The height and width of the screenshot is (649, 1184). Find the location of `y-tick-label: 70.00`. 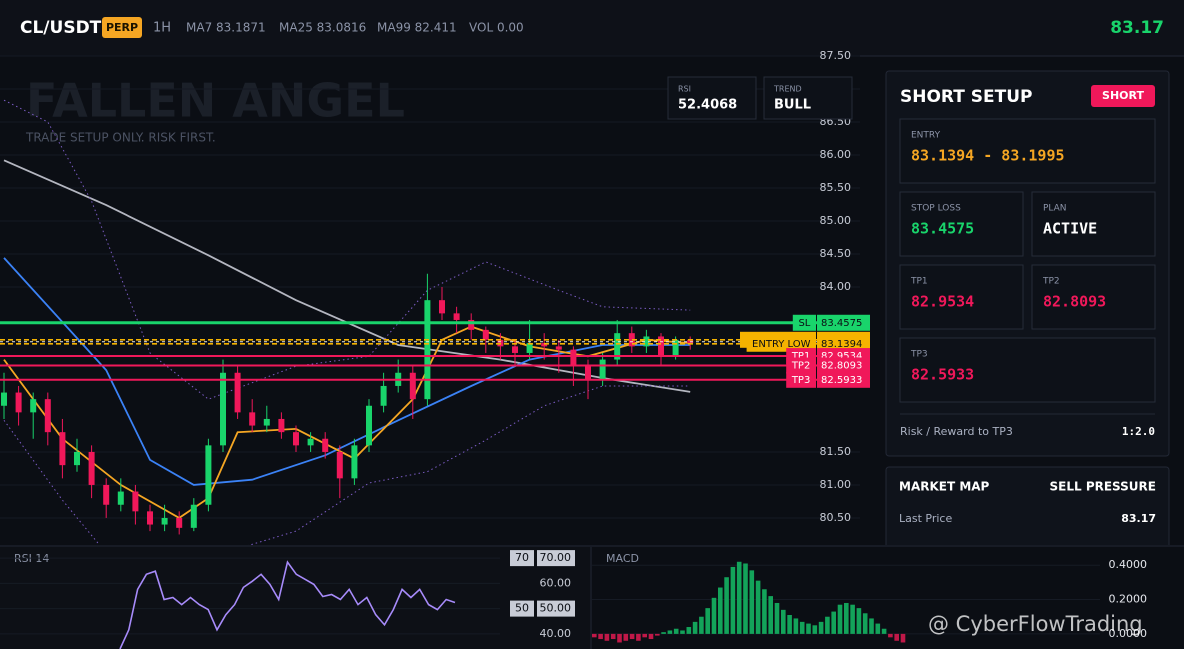

y-tick-label: 70.00 is located at coordinates (556, 557).